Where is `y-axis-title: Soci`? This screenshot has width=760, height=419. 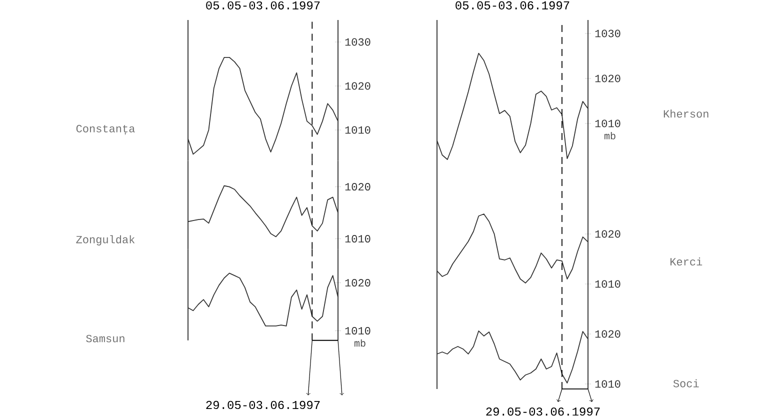 y-axis-title: Soci is located at coordinates (686, 383).